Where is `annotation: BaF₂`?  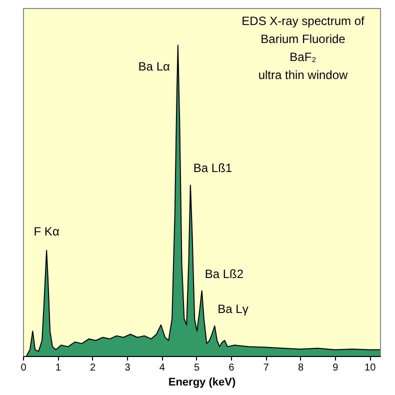
annotation: BaF₂ is located at coordinates (303, 57).